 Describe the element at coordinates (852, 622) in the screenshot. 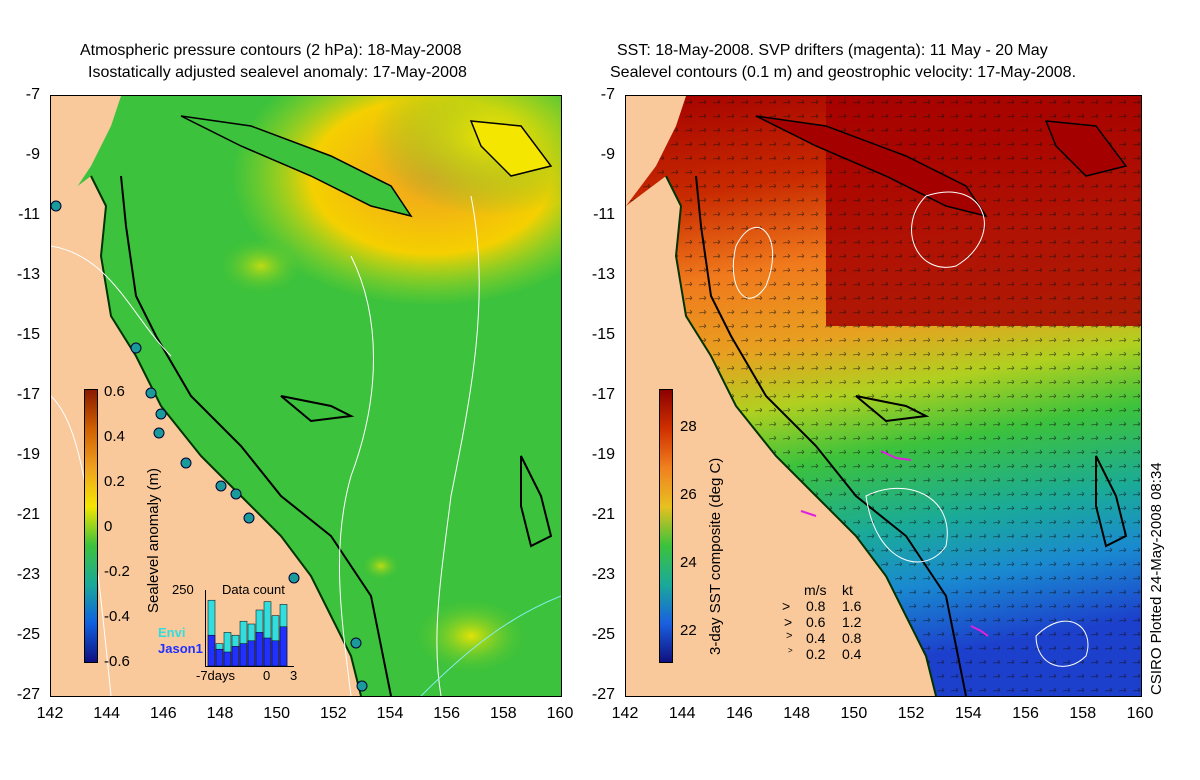

I see `velocity-kt-2: 1.2` at that location.